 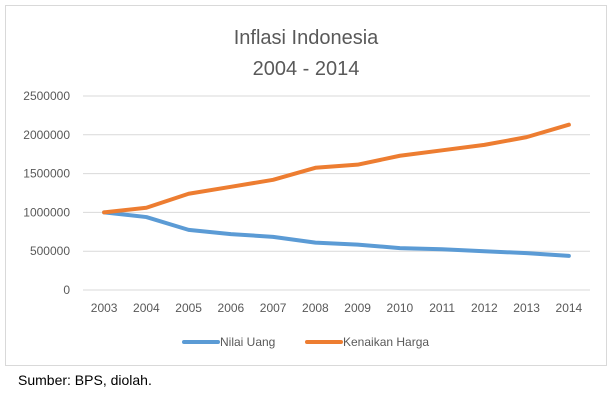 I want to click on y-tick-label: 0, so click(x=66, y=290).